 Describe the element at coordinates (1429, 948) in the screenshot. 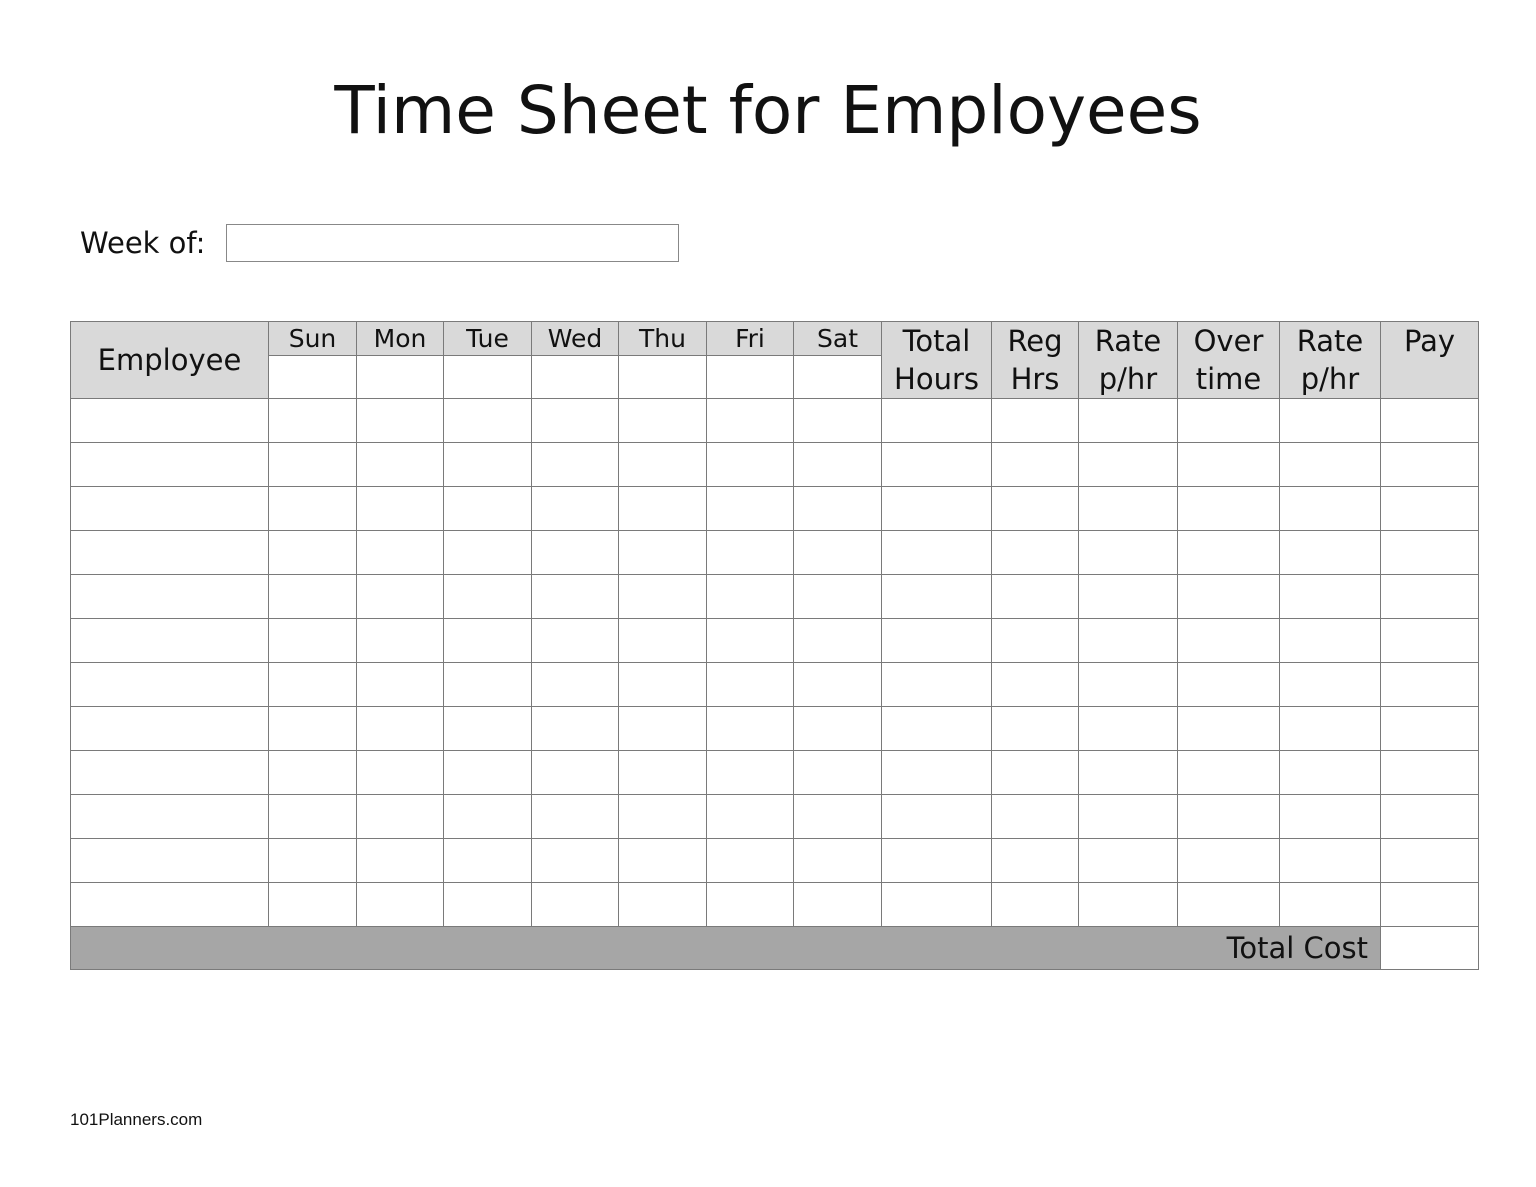

I see `total-cost-value` at that location.